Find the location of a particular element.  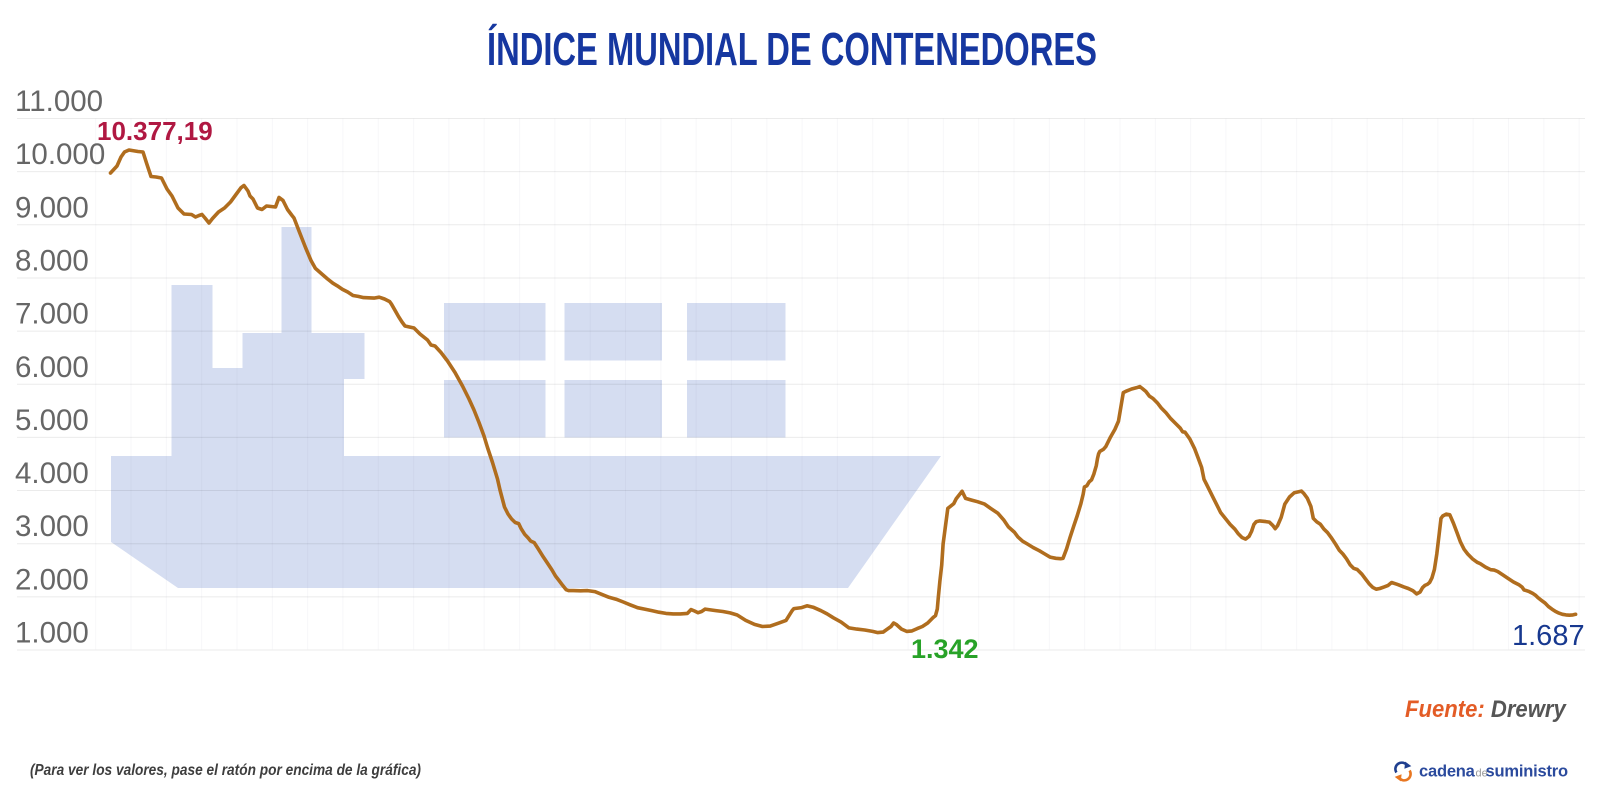

svg-text: 3.000 is located at coordinates (52, 526).